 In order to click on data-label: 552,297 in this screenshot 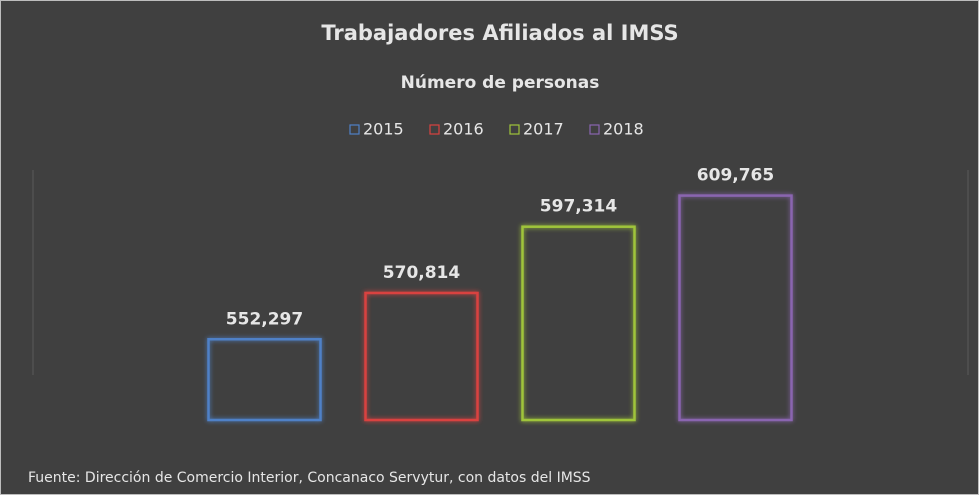, I will do `click(264, 319)`.